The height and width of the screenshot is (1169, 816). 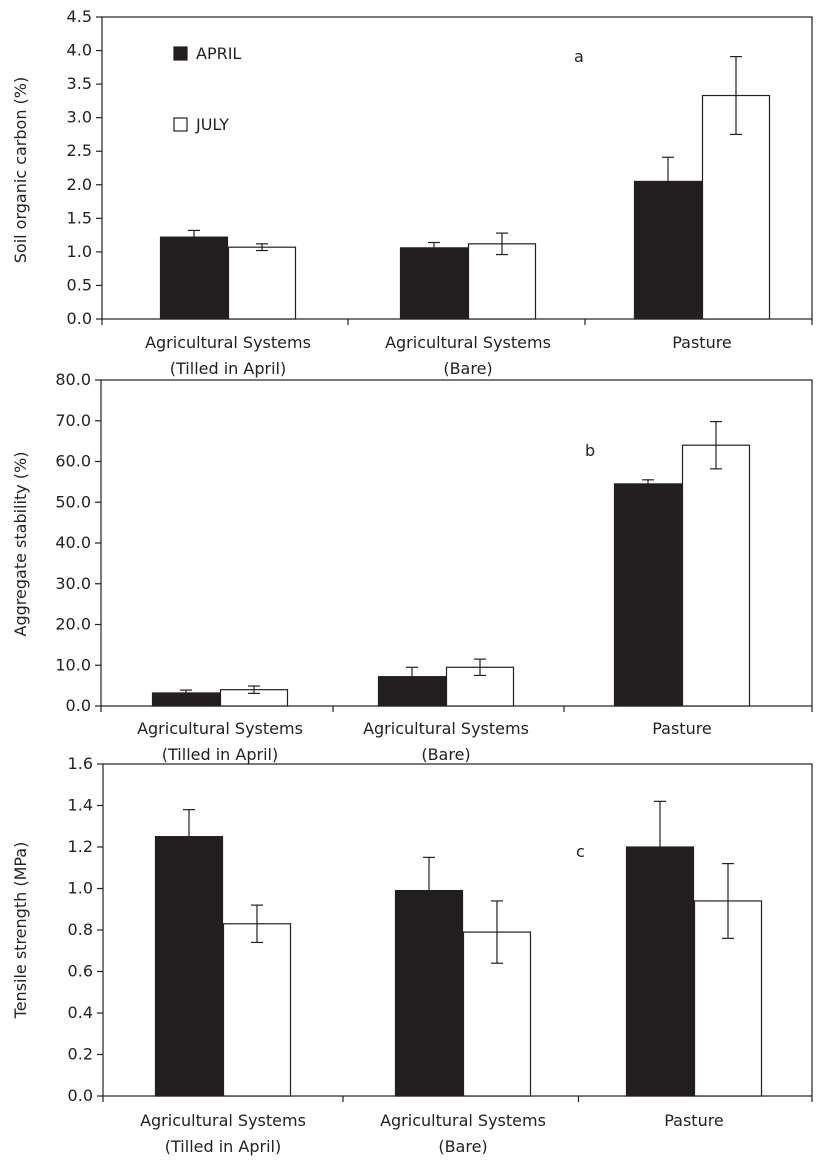 I want to click on y-tick-label: 0.8, so click(x=80, y=929).